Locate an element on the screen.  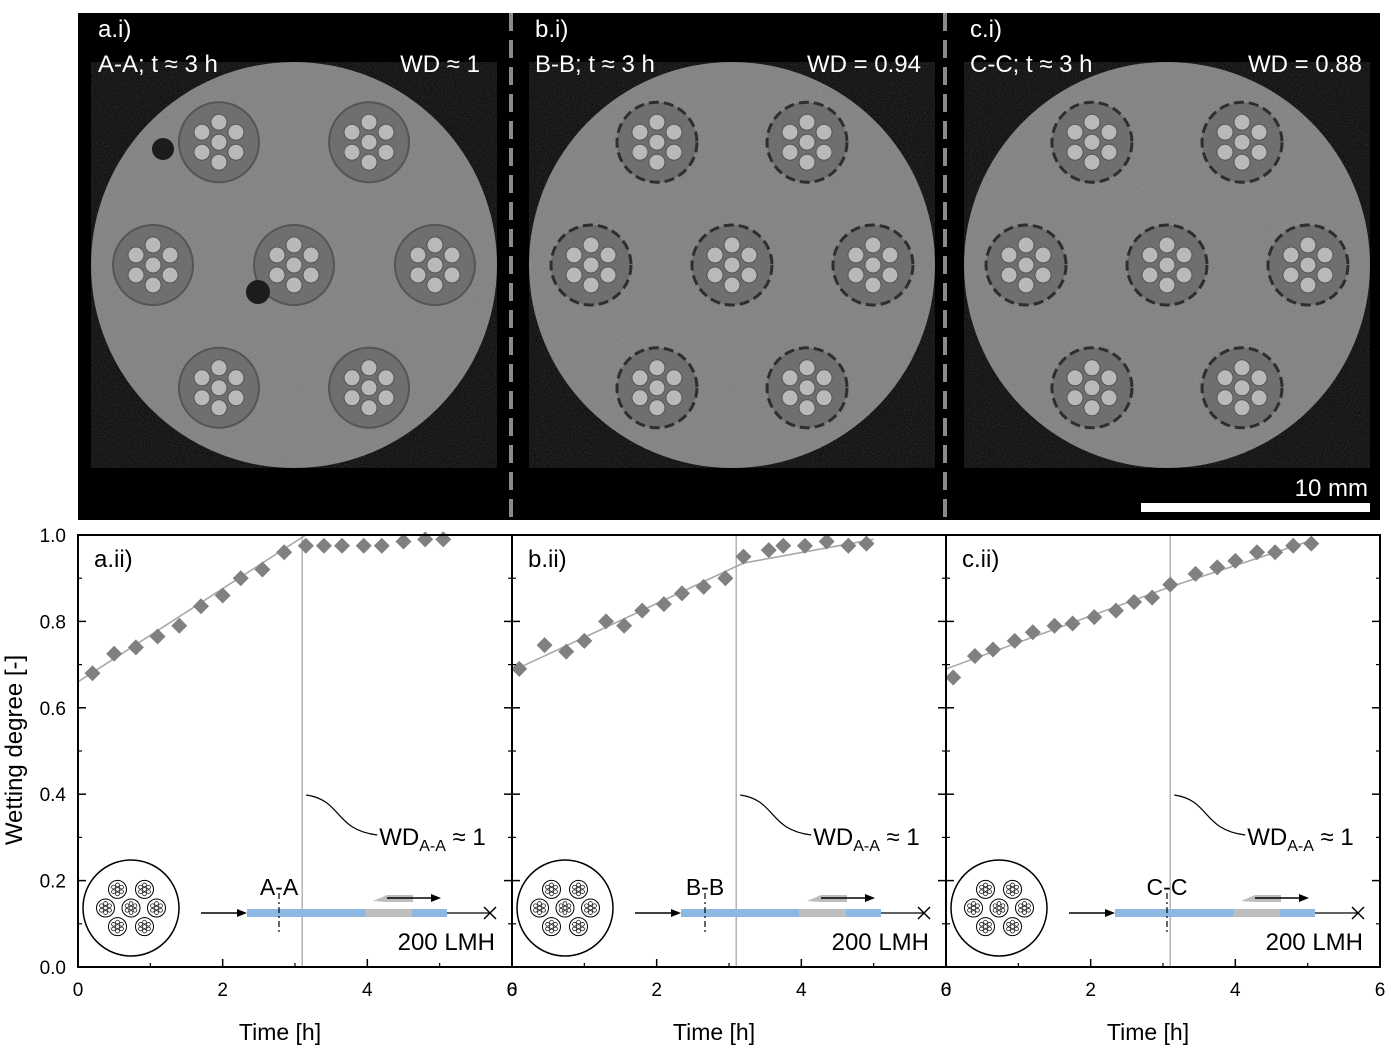
x-tick-label: 2 is located at coordinates (656, 990).